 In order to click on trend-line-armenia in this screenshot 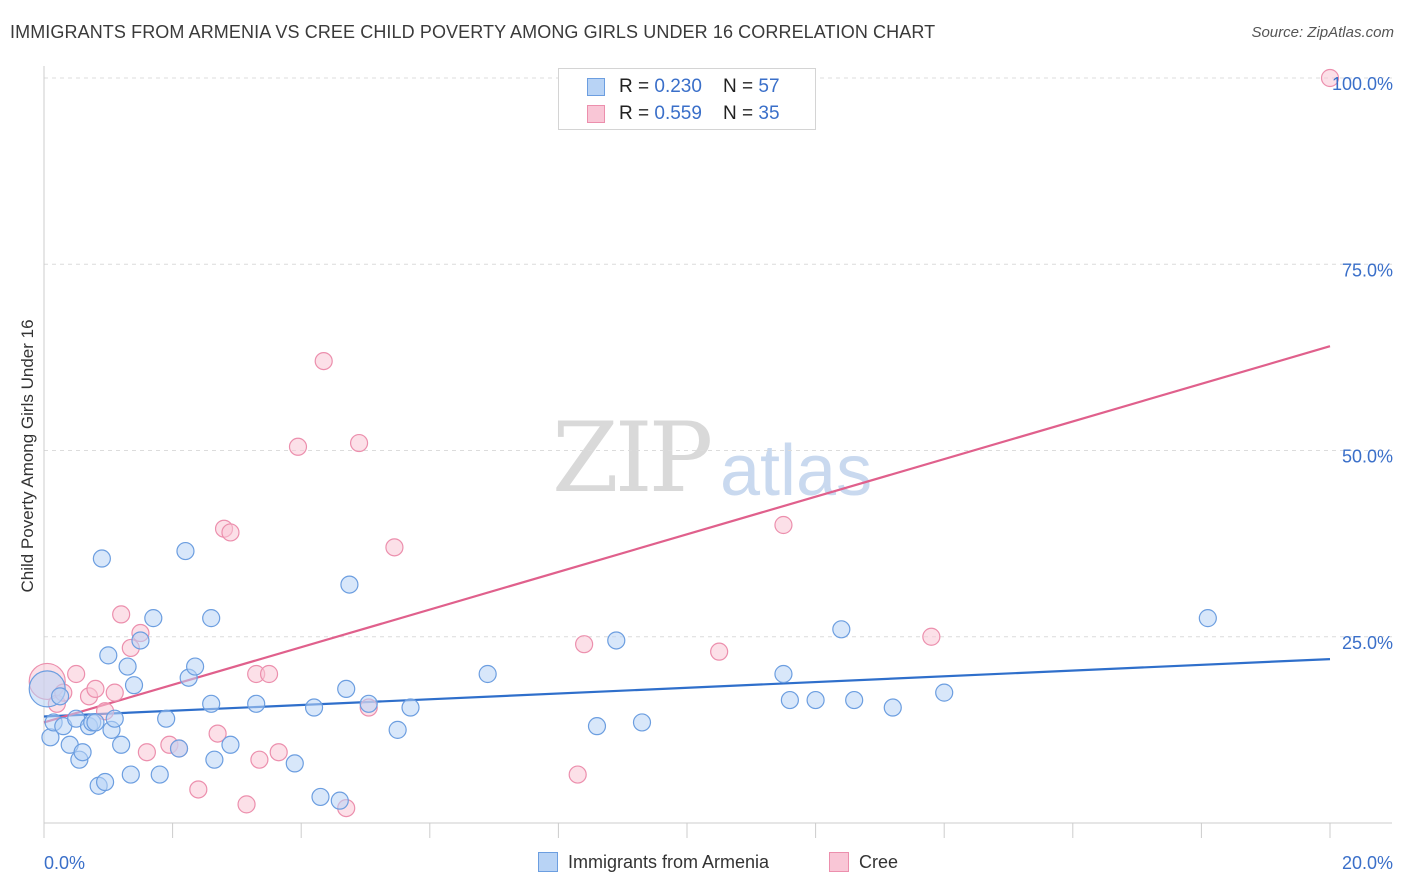, I will do `click(687, 688)`.